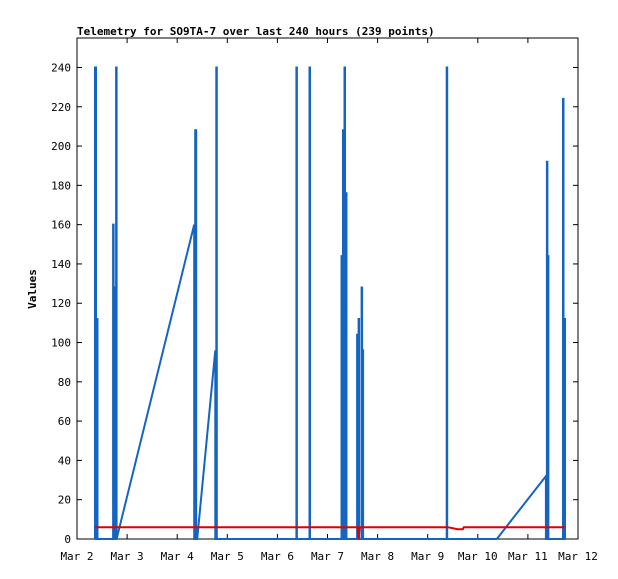 The image size is (618, 579). What do you see at coordinates (61, 107) in the screenshot?
I see `y-tick-label: 220` at bounding box center [61, 107].